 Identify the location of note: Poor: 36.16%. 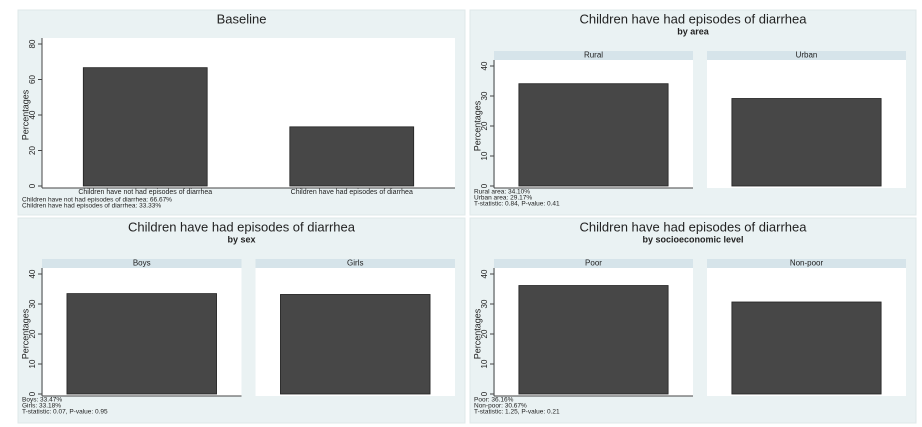
(494, 400).